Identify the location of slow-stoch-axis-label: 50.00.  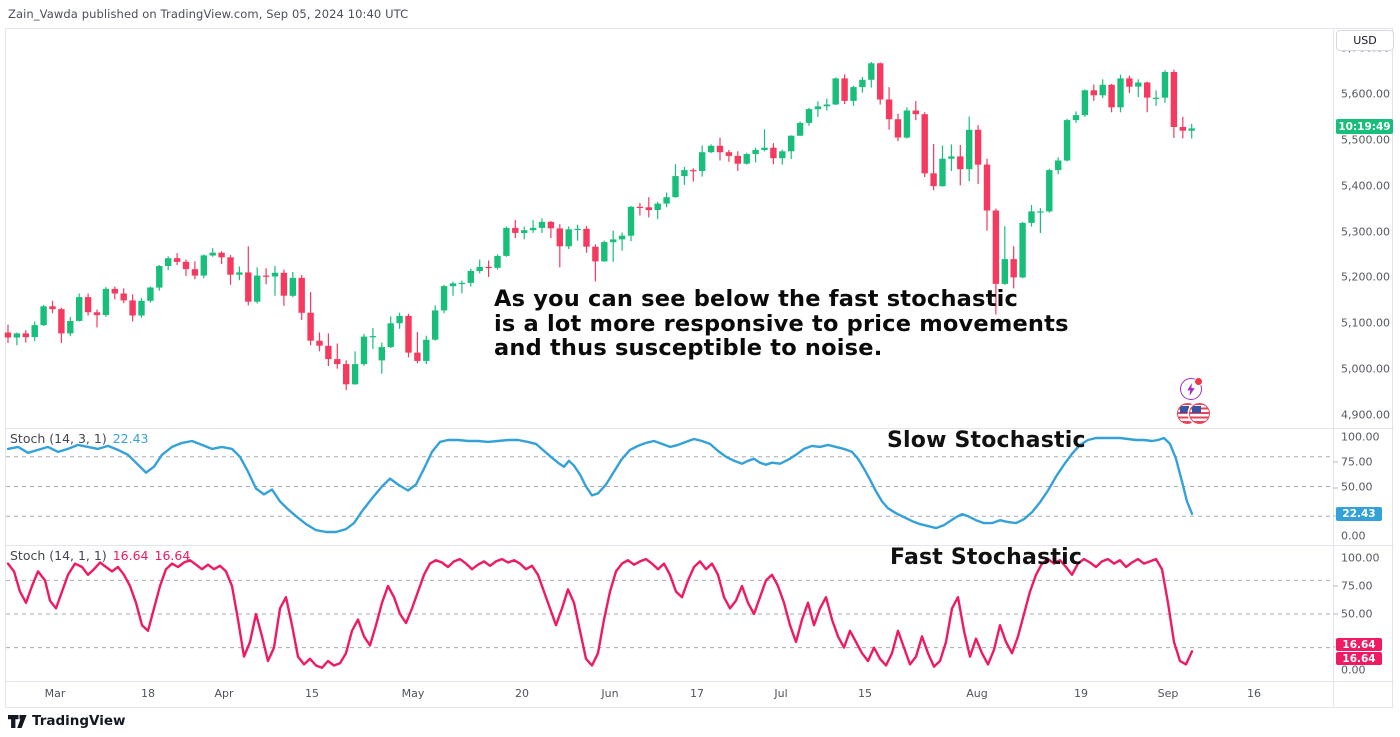
(1357, 486).